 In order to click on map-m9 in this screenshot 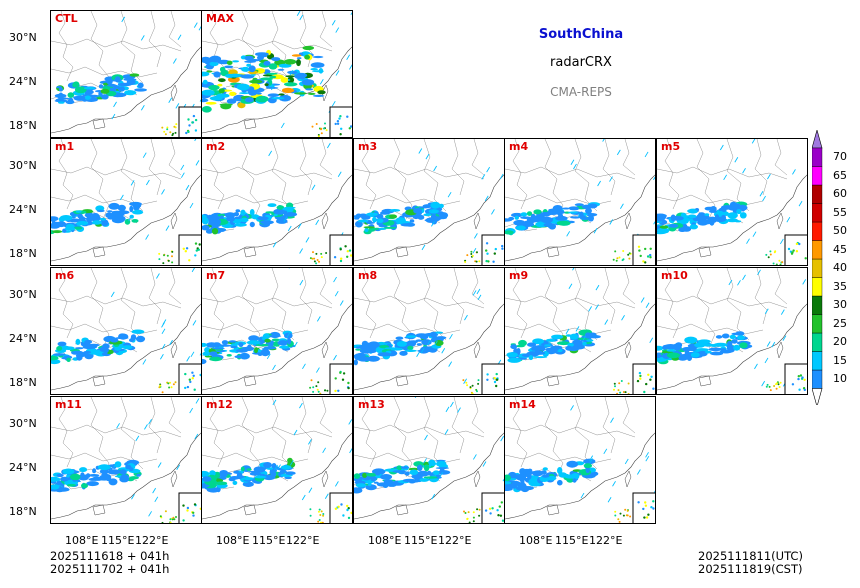, I will do `click(580, 331)`.